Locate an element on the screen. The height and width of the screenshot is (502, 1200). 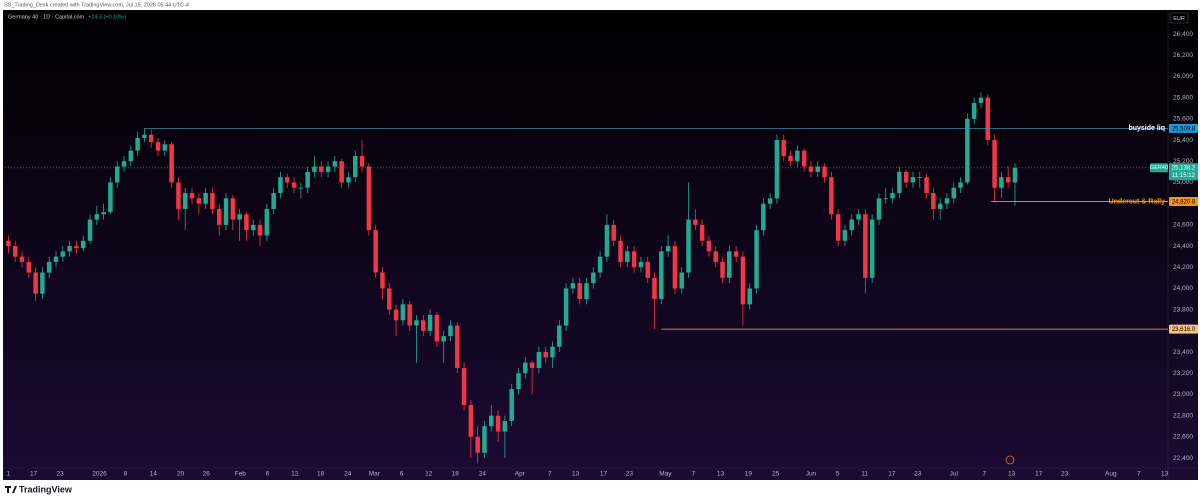
currency: EUR is located at coordinates (1179, 19).